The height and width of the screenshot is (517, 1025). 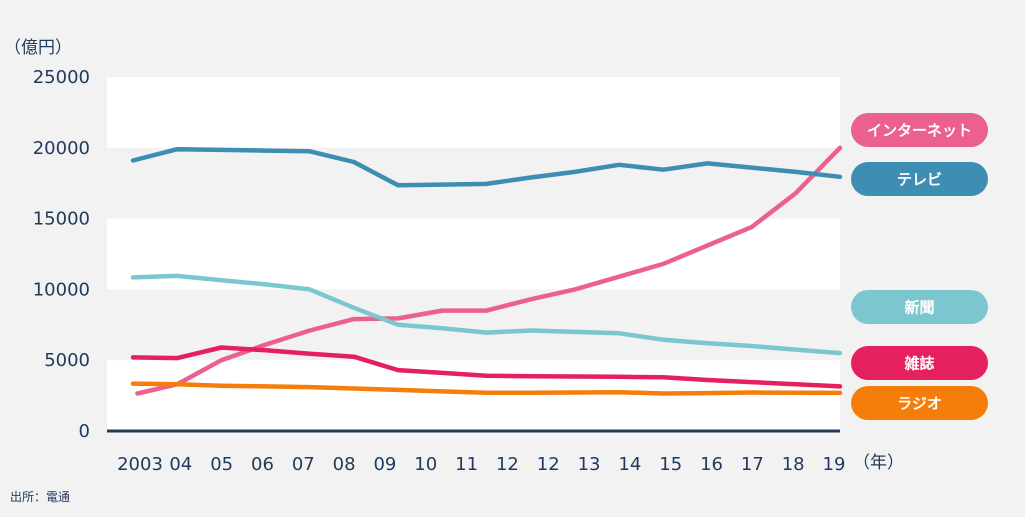 What do you see at coordinates (61, 289) in the screenshot?
I see `y-tick-label: 10000` at bounding box center [61, 289].